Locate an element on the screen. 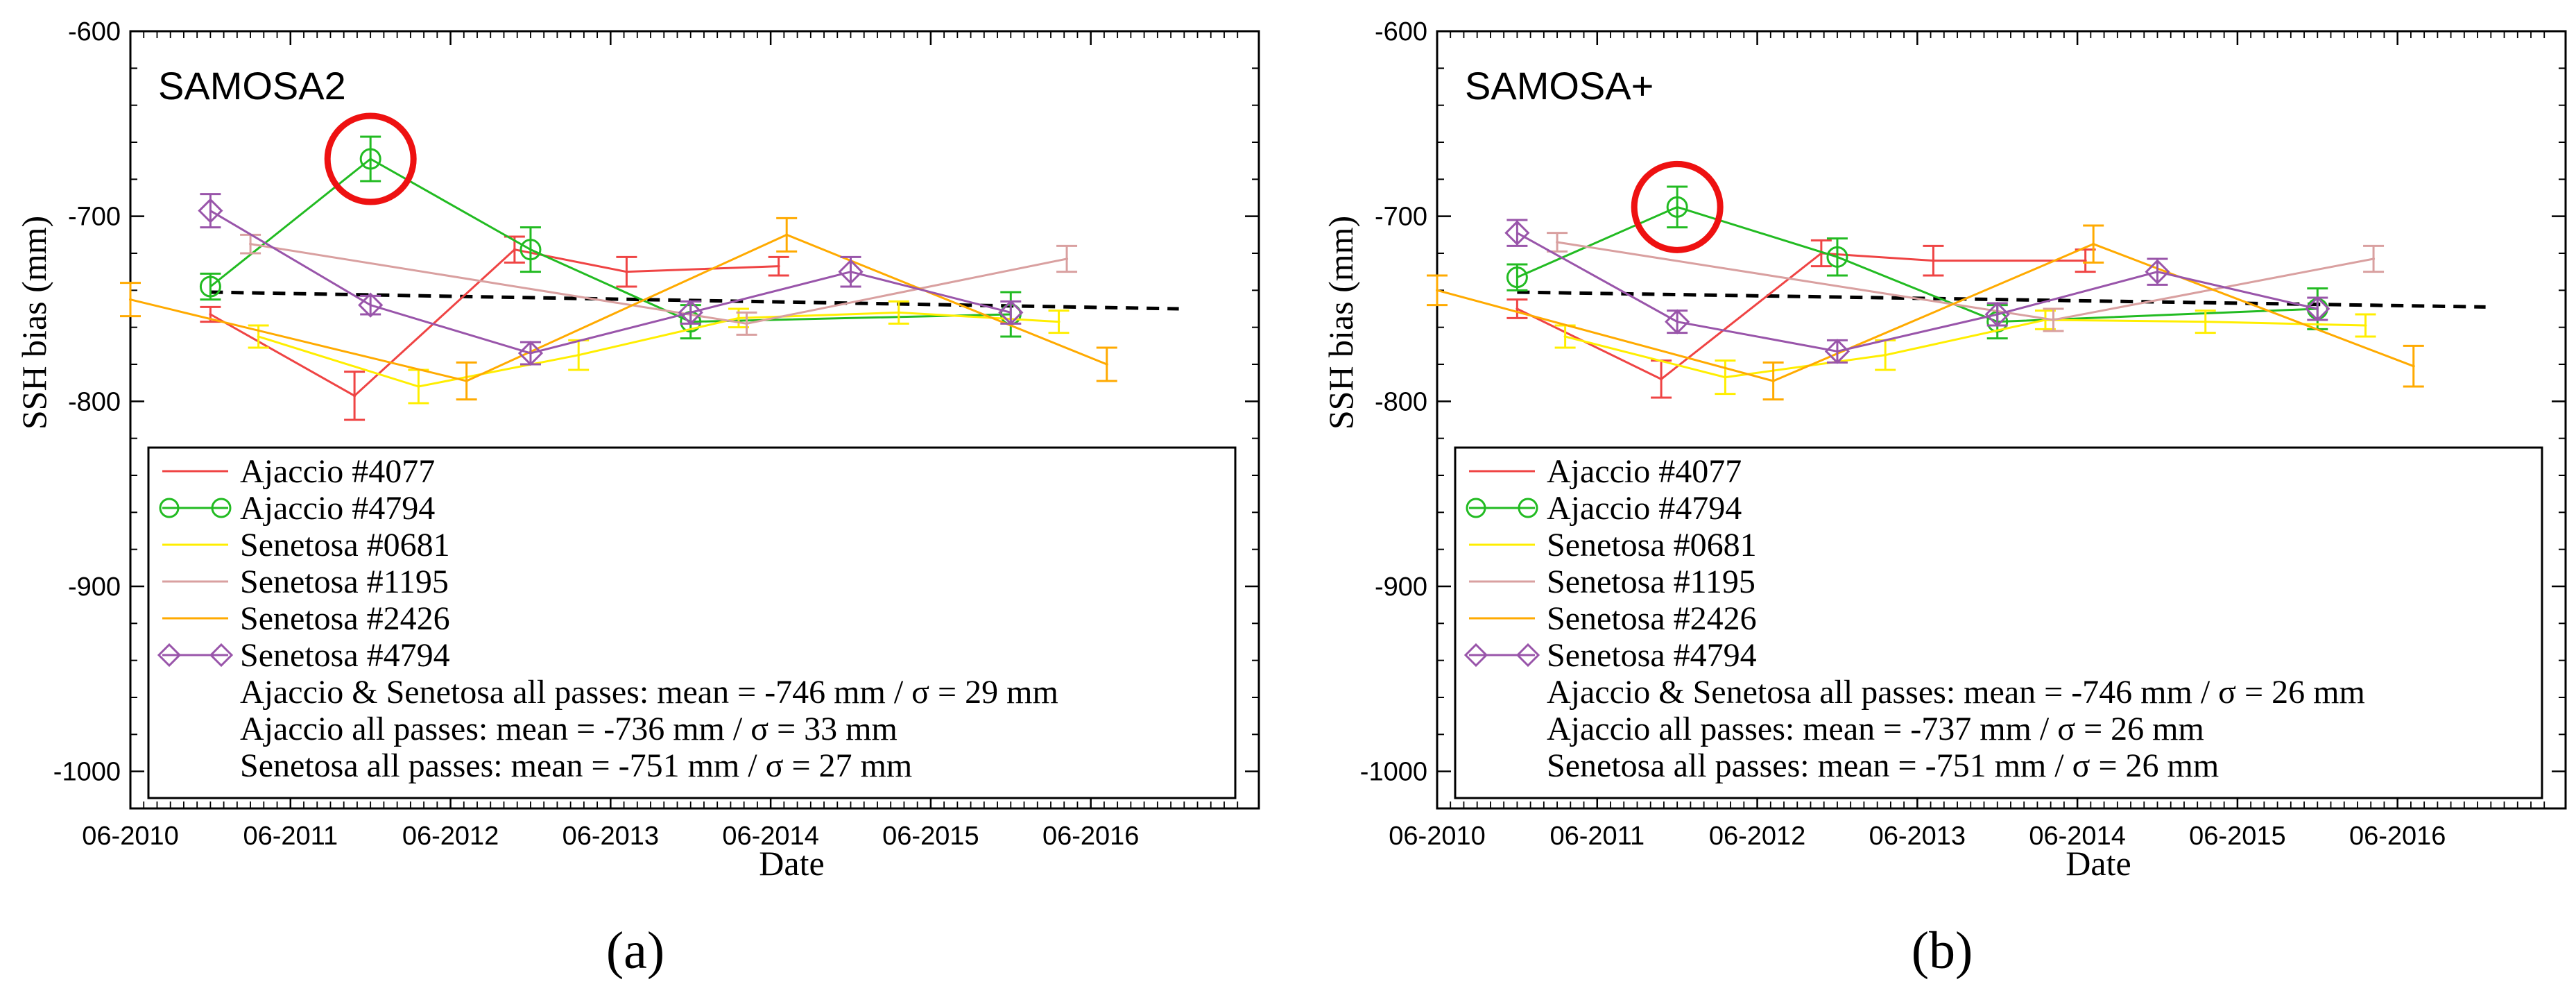  x-tick-label: 06-2016 is located at coordinates (1090, 837).